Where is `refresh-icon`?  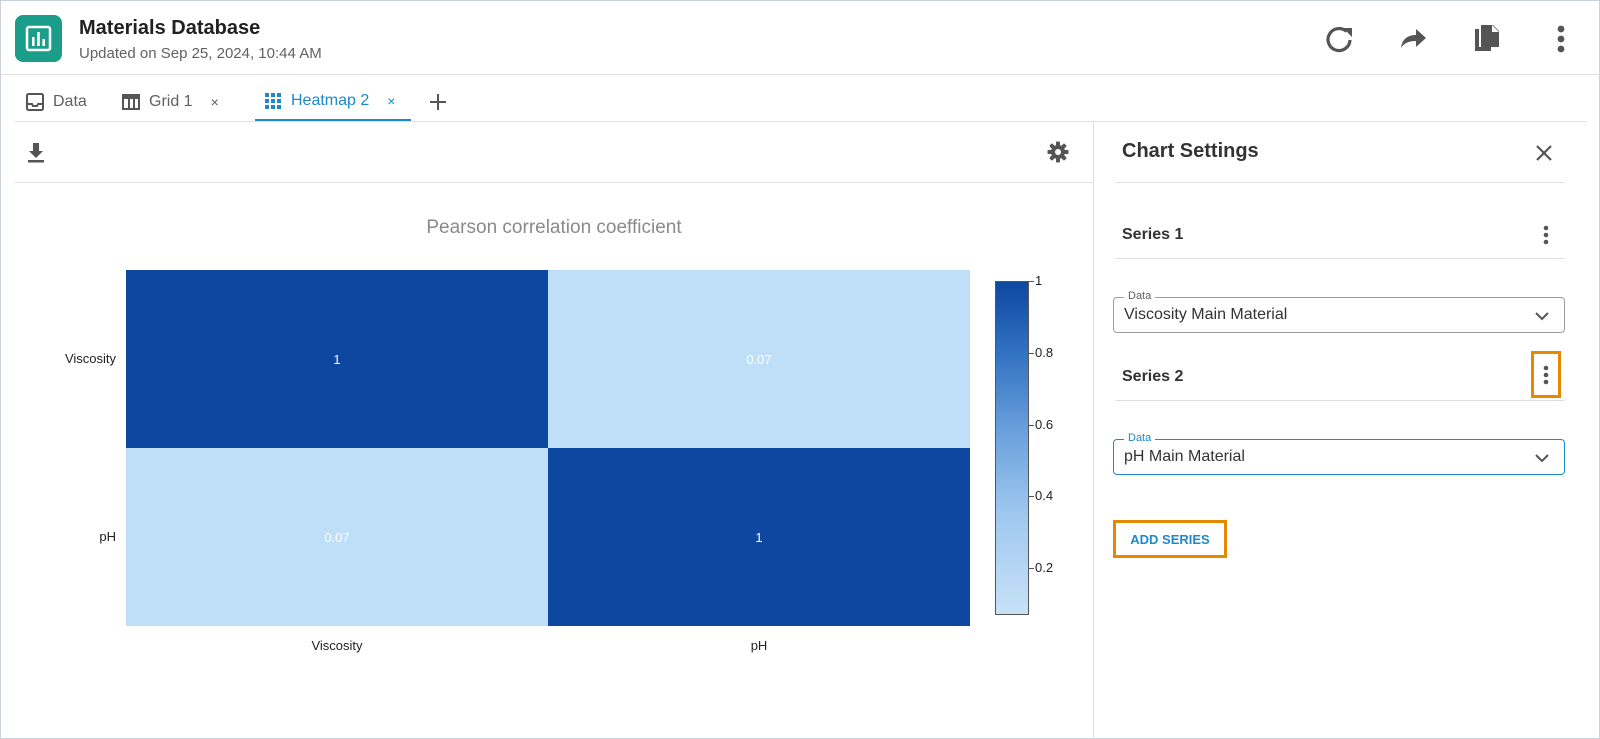
refresh-icon is located at coordinates (1339, 39).